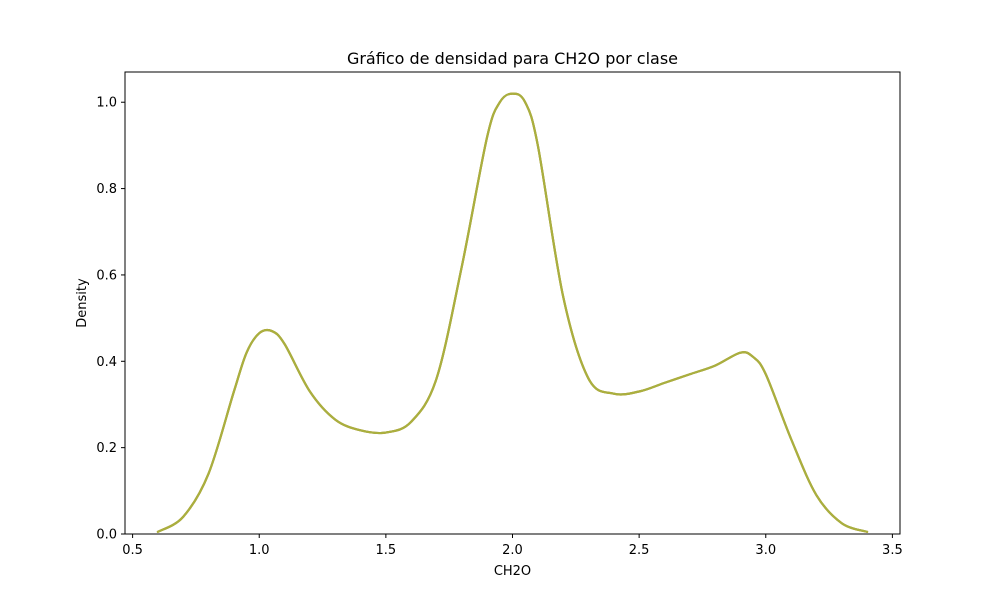  I want to click on x-tick-label: 3.5, so click(892, 550).